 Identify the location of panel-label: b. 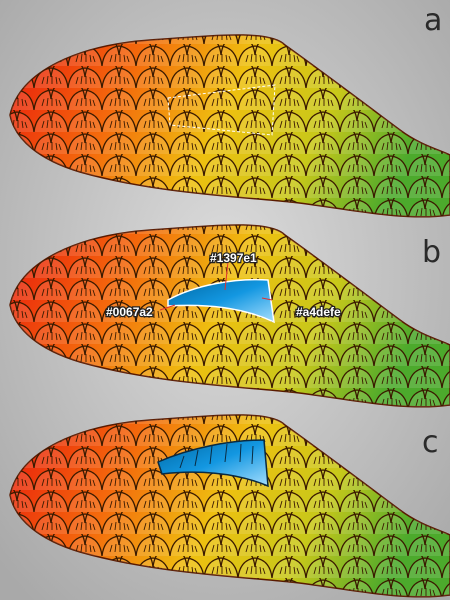
(431, 252).